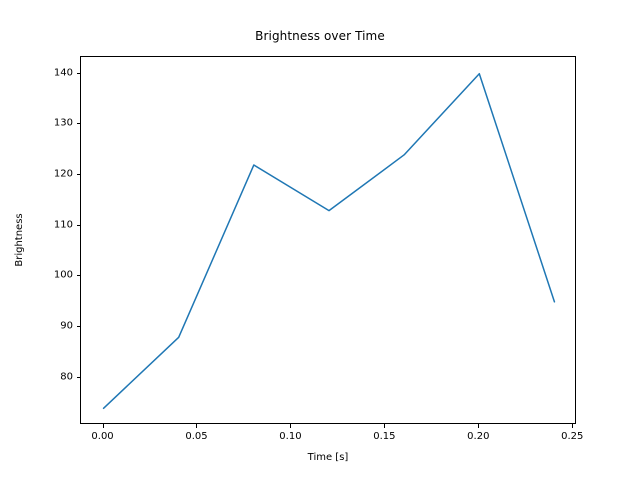  What do you see at coordinates (102, 436) in the screenshot?
I see `x-tick-label: 0.00` at bounding box center [102, 436].